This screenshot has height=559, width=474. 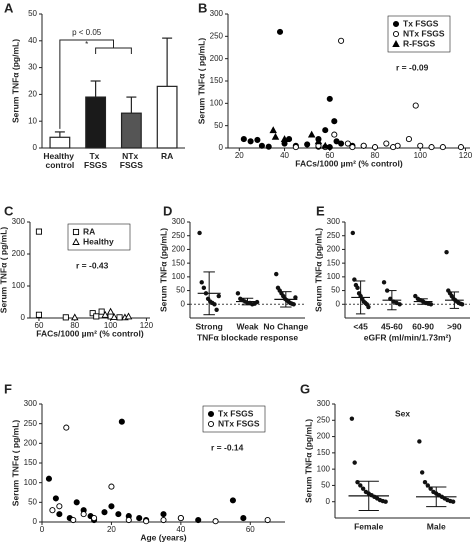 What do you see at coordinates (111, 325) in the screenshot?
I see `x-tick-label: 100` at bounding box center [111, 325].